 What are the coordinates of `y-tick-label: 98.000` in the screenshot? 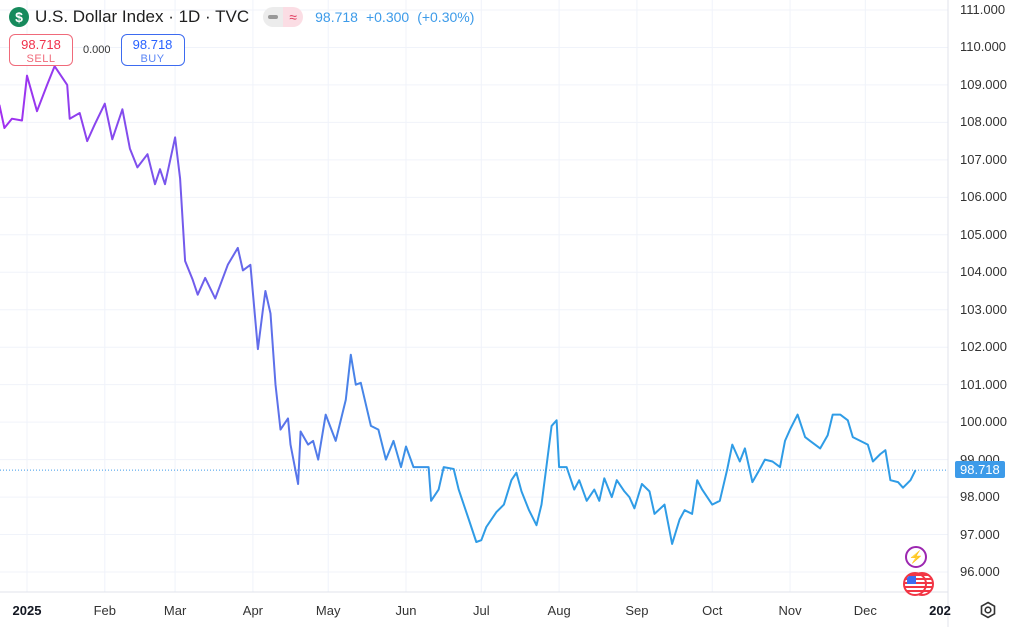 It's located at (980, 497).